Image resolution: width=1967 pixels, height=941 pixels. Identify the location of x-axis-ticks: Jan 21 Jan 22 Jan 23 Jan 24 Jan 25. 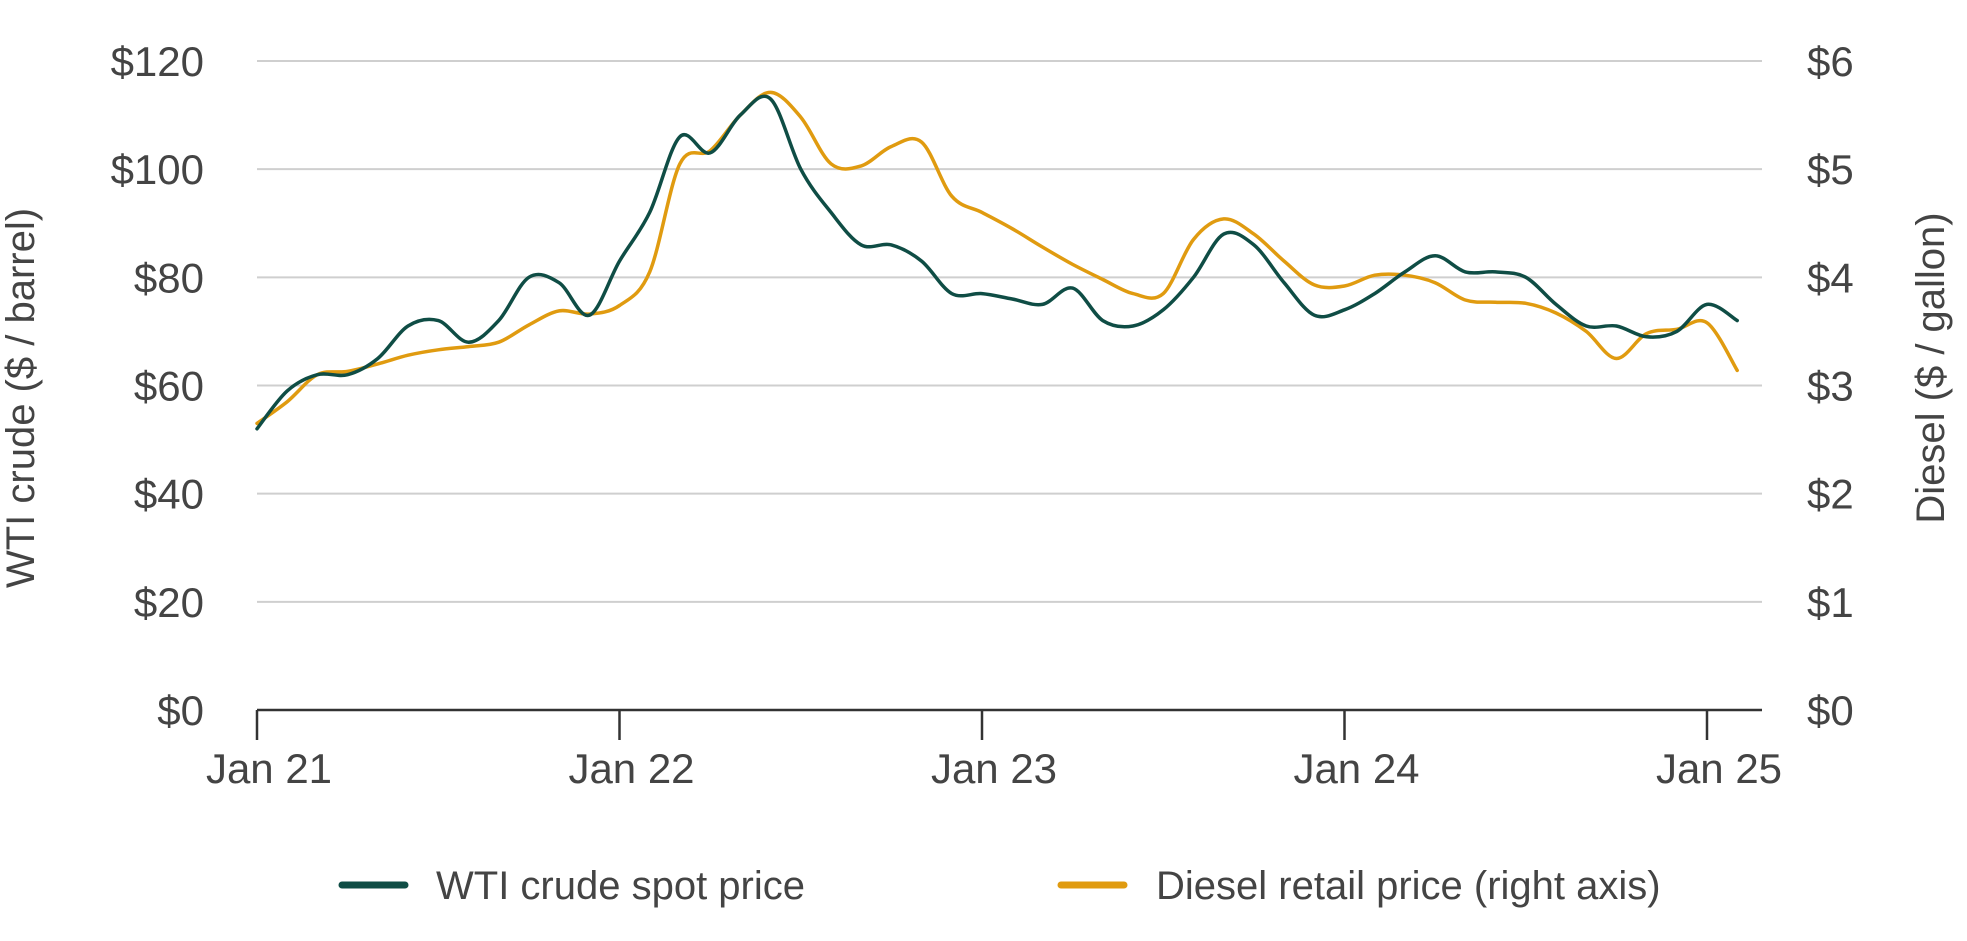
(994, 751).